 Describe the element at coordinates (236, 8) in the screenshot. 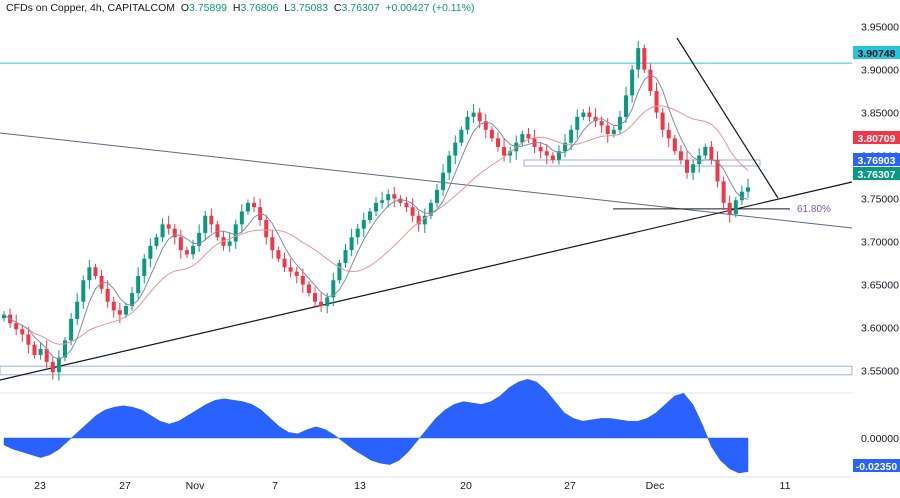

I see `high-label: H` at that location.